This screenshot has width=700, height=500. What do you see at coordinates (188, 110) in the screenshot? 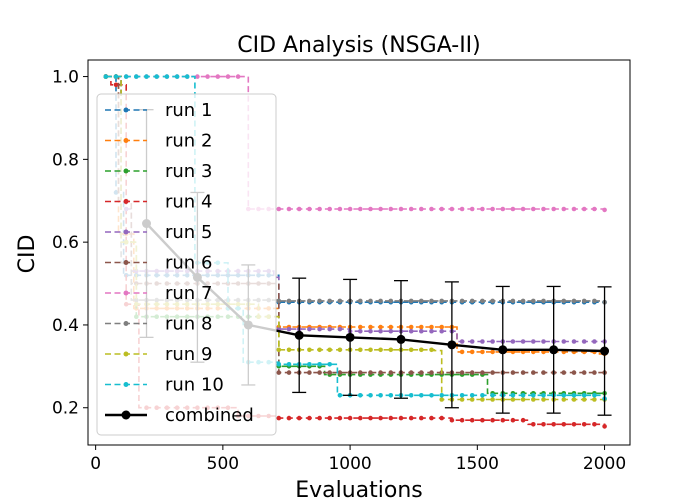
I see `legend-label: run 1` at bounding box center [188, 110].